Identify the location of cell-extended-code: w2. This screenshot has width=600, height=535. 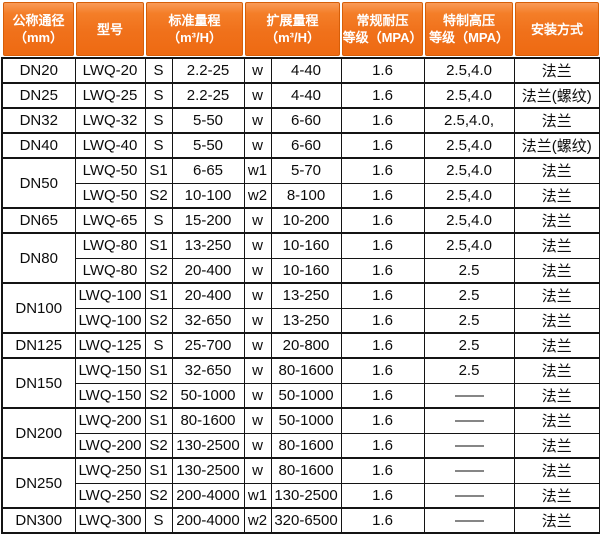
(257, 195).